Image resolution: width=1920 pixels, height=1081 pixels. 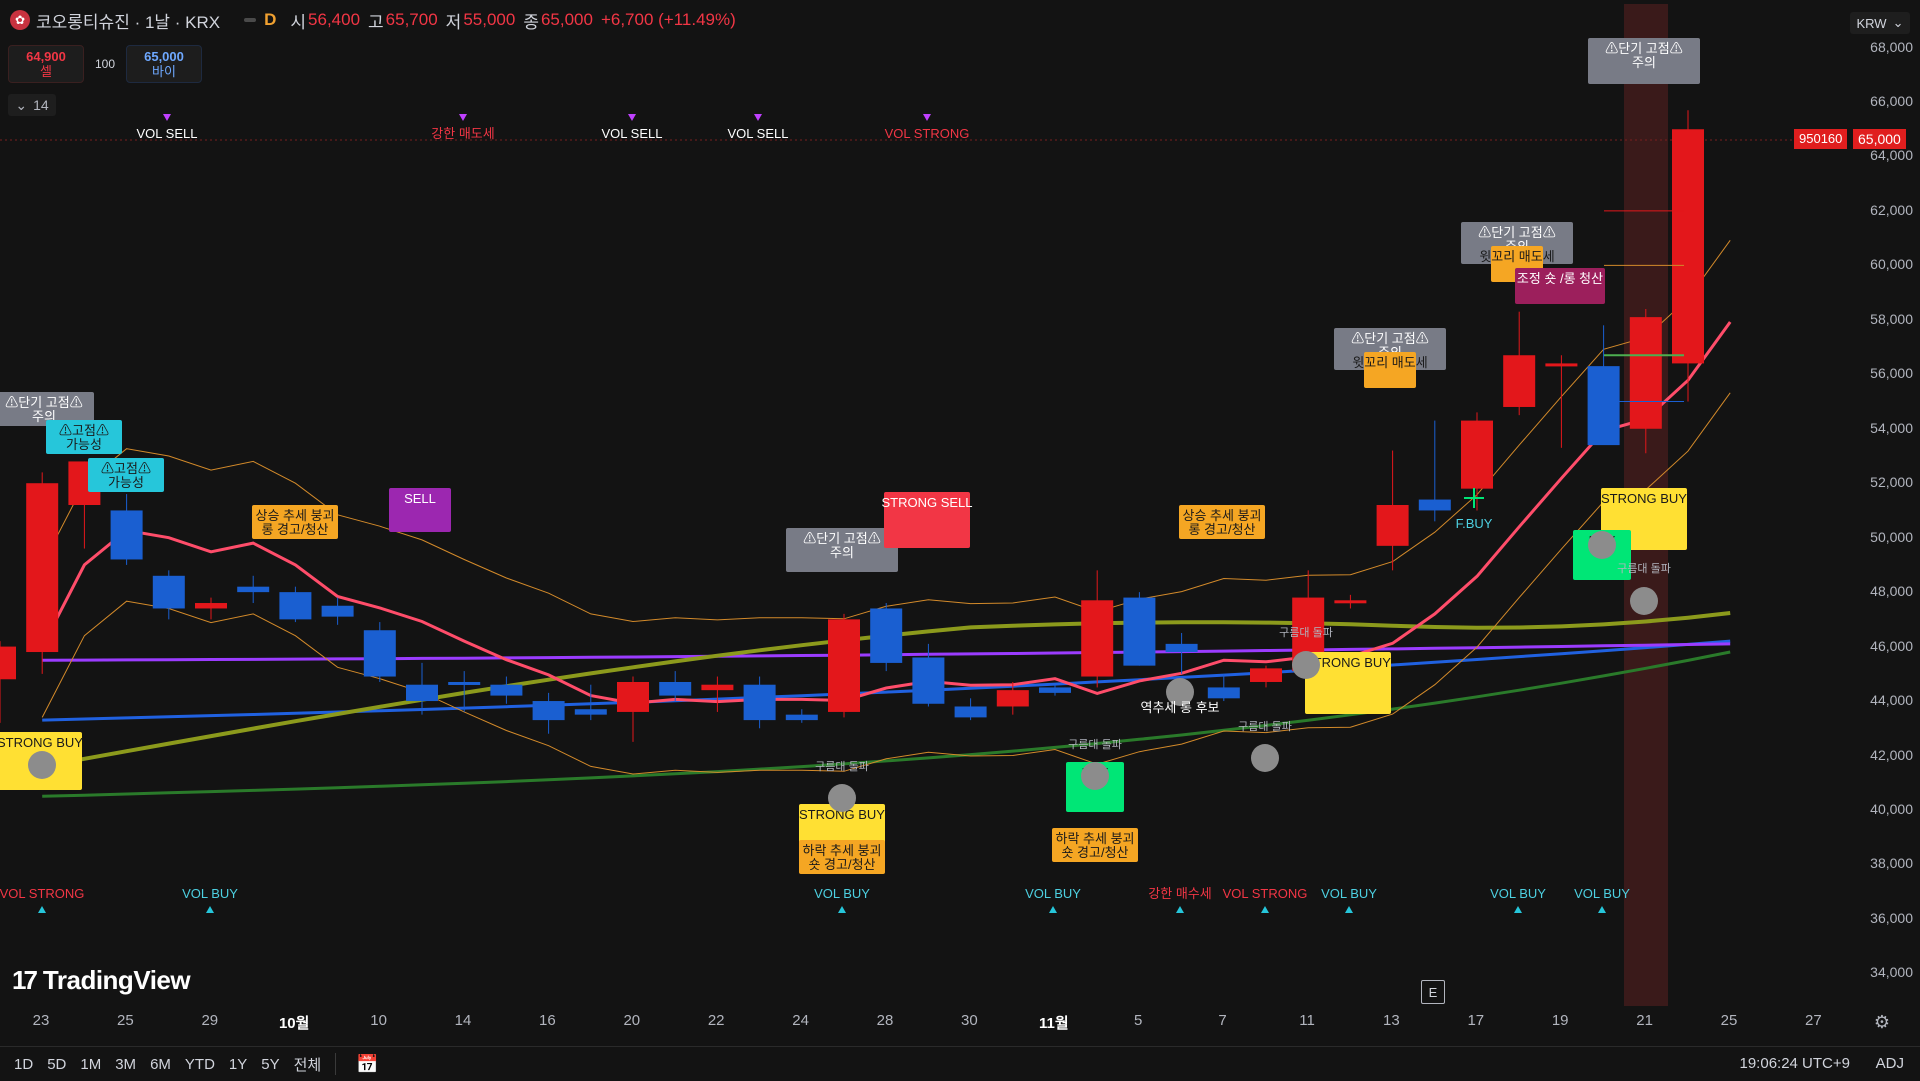 What do you see at coordinates (1138, 1020) in the screenshot?
I see `time-tick-label: 5` at bounding box center [1138, 1020].